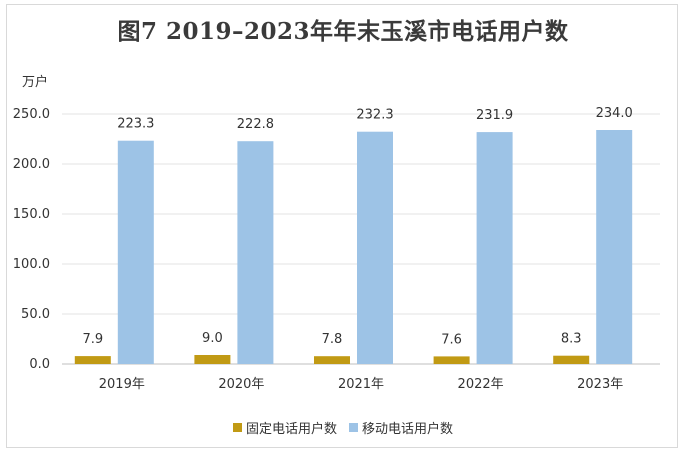  I want to click on data-label-mobile: 223.3, so click(135, 124).